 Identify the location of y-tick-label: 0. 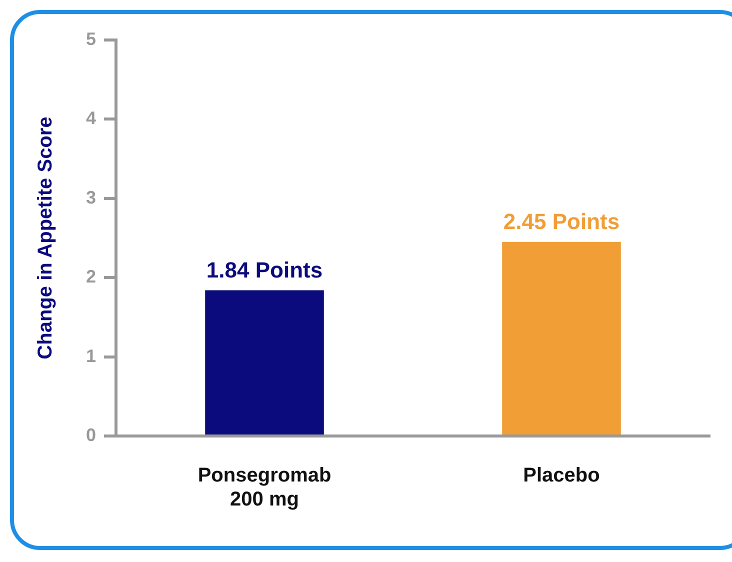
(91, 434).